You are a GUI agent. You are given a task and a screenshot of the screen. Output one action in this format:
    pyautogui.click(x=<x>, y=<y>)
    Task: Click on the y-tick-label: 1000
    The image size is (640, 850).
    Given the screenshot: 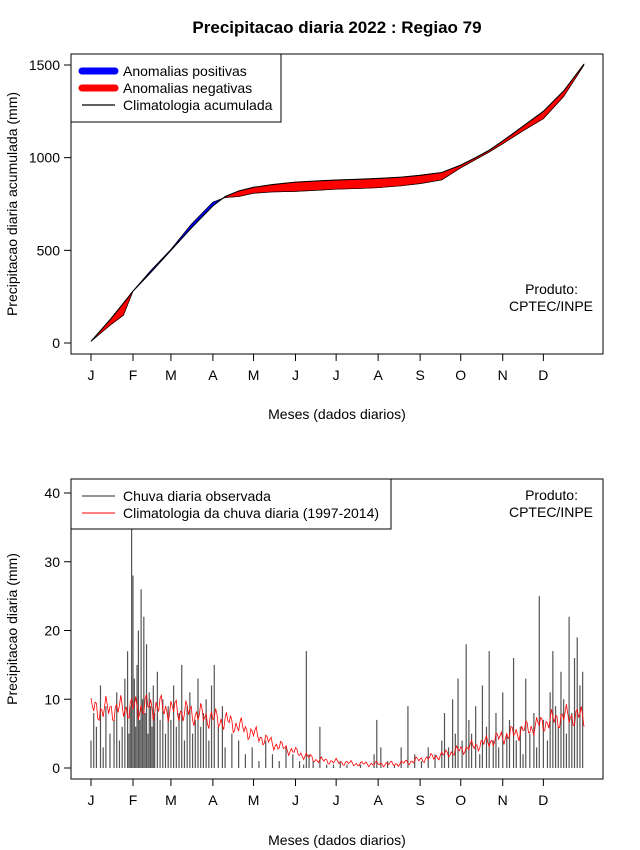 What is the action you would take?
    pyautogui.click(x=44, y=158)
    